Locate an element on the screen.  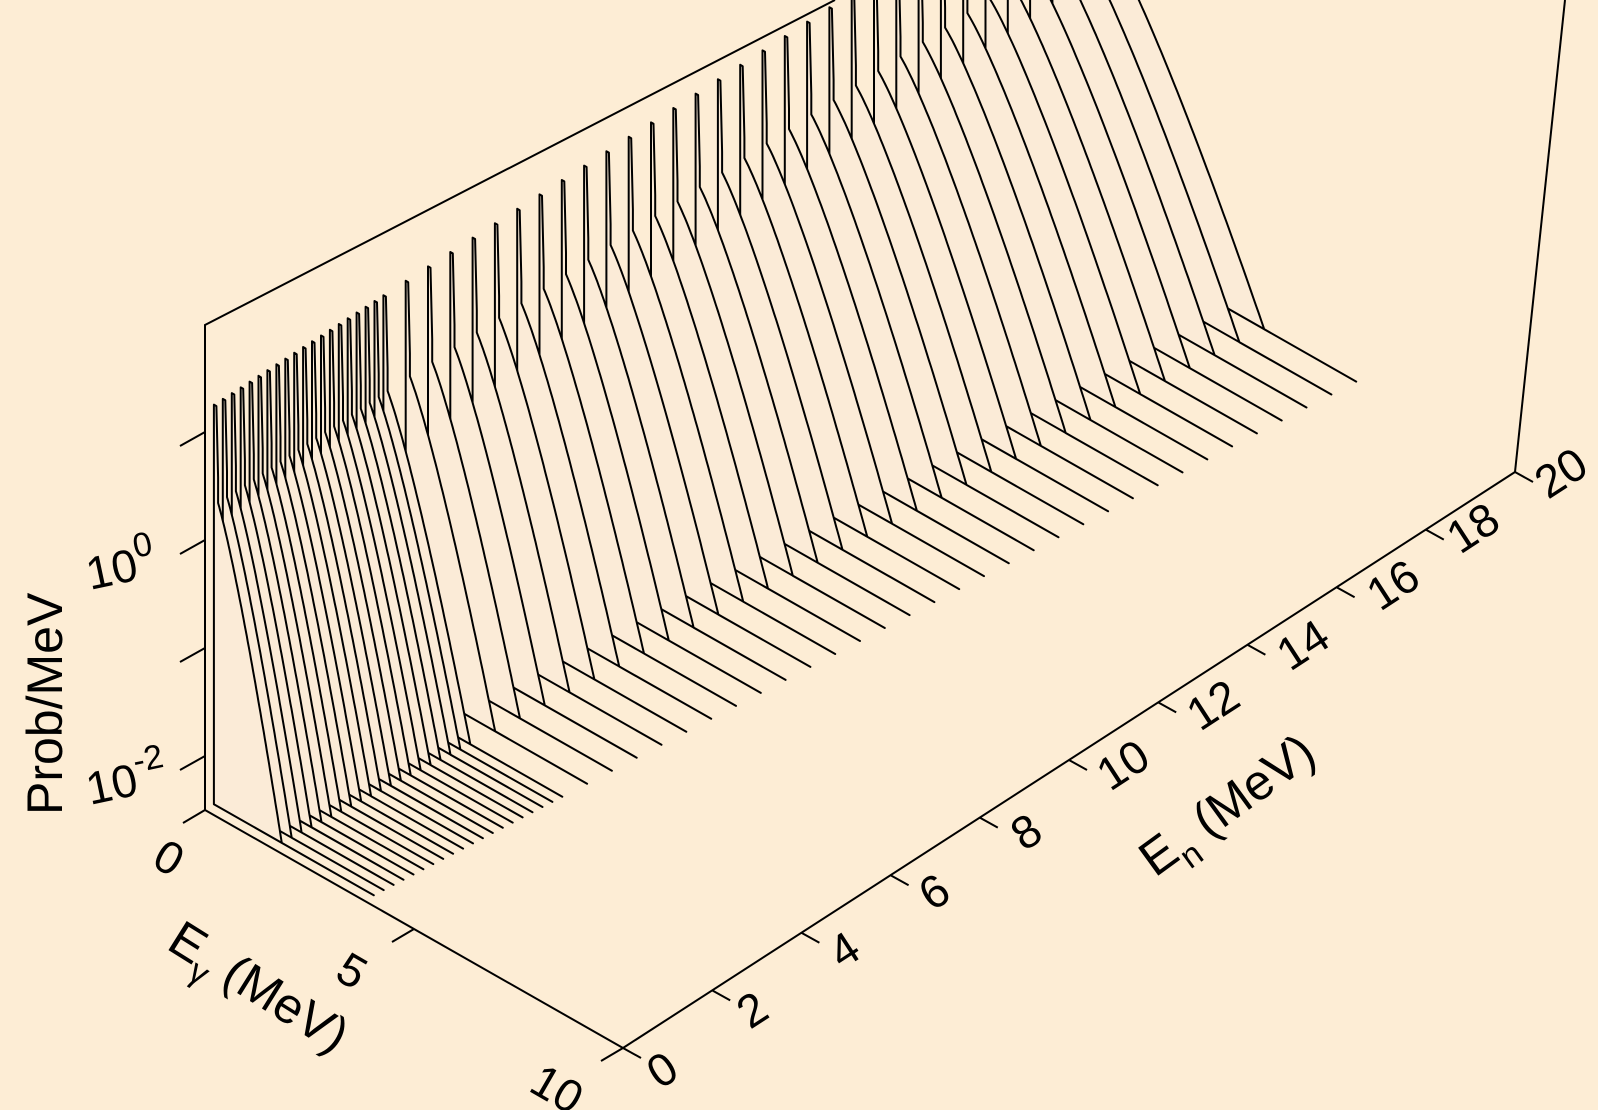
neutron-axis-title: En (MeV) is located at coordinates (1230, 809).